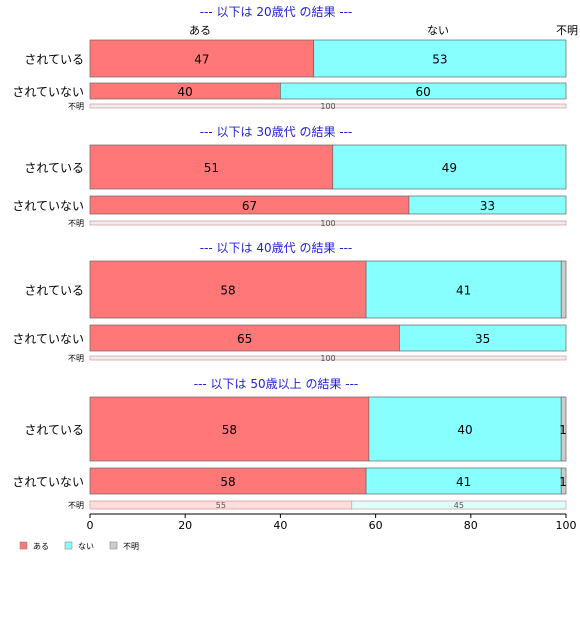  I want to click on bar-row: されていない 67 33, so click(289, 205).